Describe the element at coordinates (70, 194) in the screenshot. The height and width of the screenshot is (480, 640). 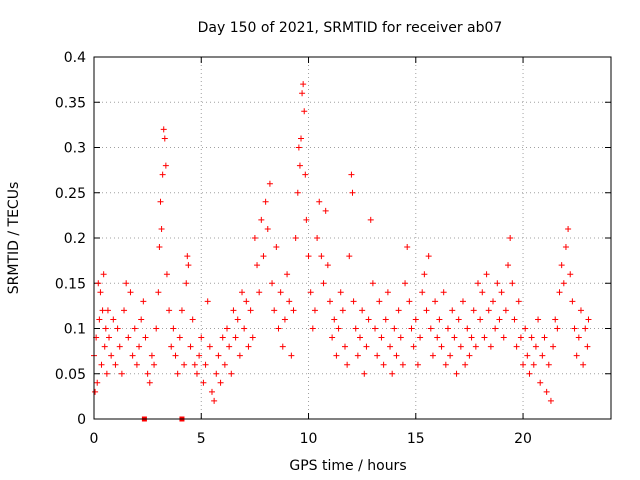
I see `y-tick-label: 0.25` at that location.